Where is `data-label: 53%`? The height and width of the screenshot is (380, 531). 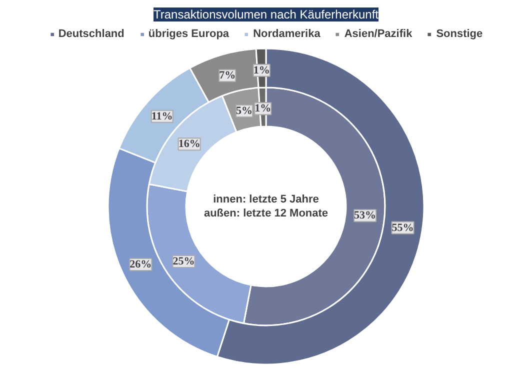
data-label: 53% is located at coordinates (365, 216).